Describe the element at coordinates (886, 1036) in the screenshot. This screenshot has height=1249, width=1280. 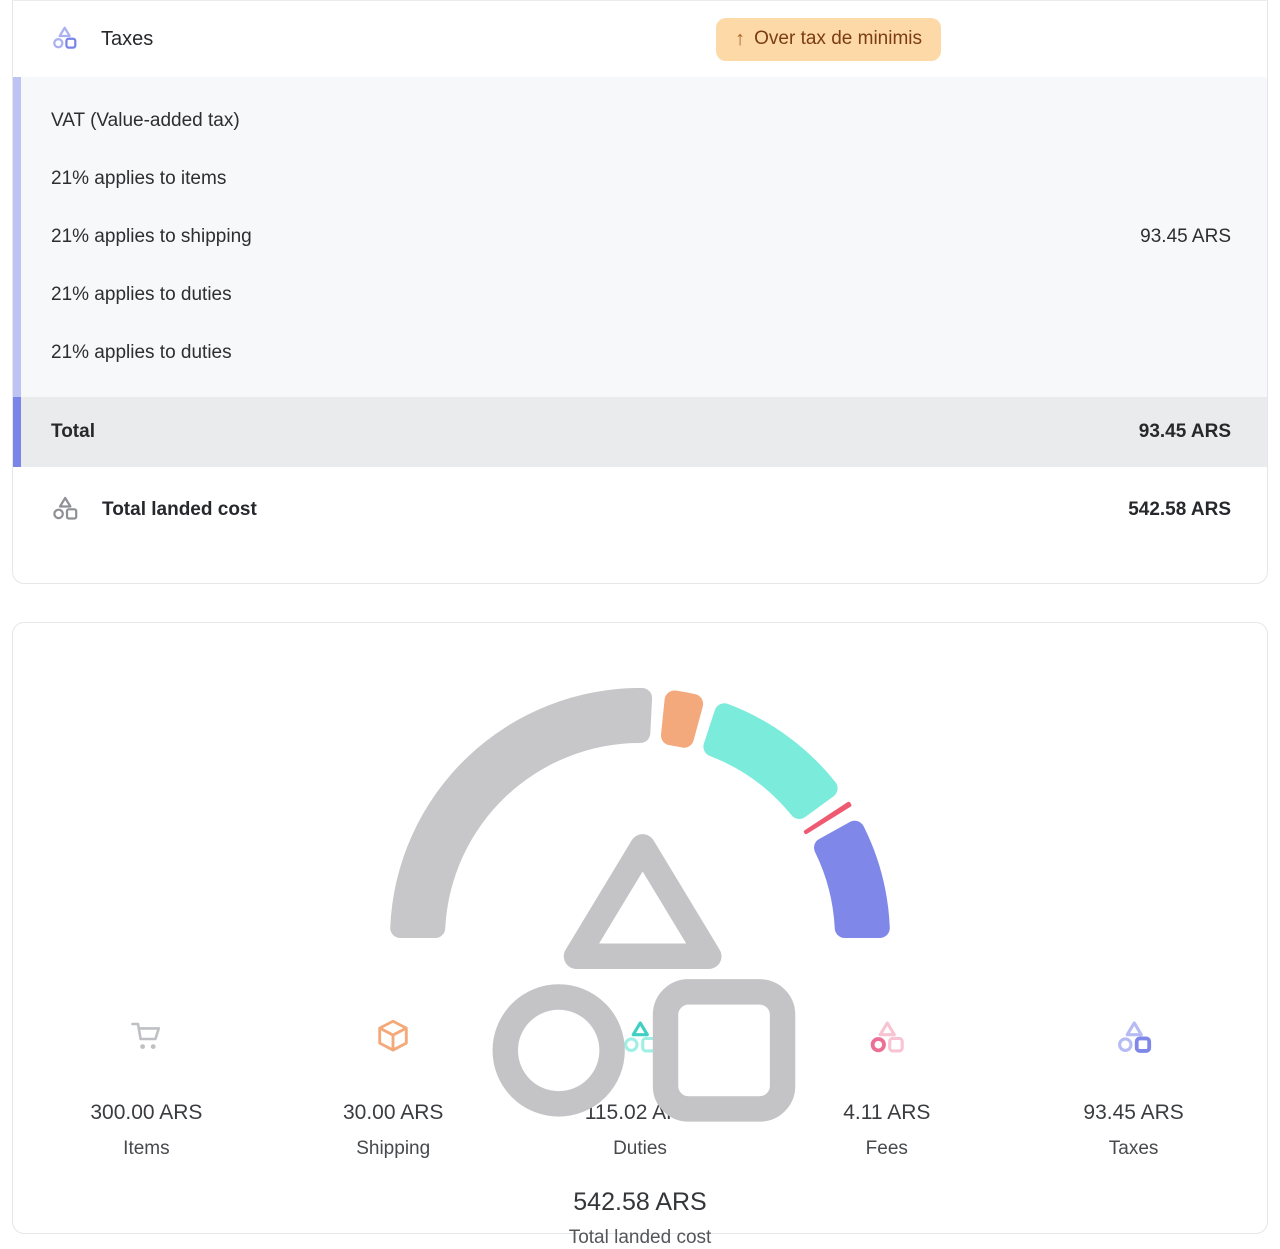
I see `shapes-icon-fees` at that location.